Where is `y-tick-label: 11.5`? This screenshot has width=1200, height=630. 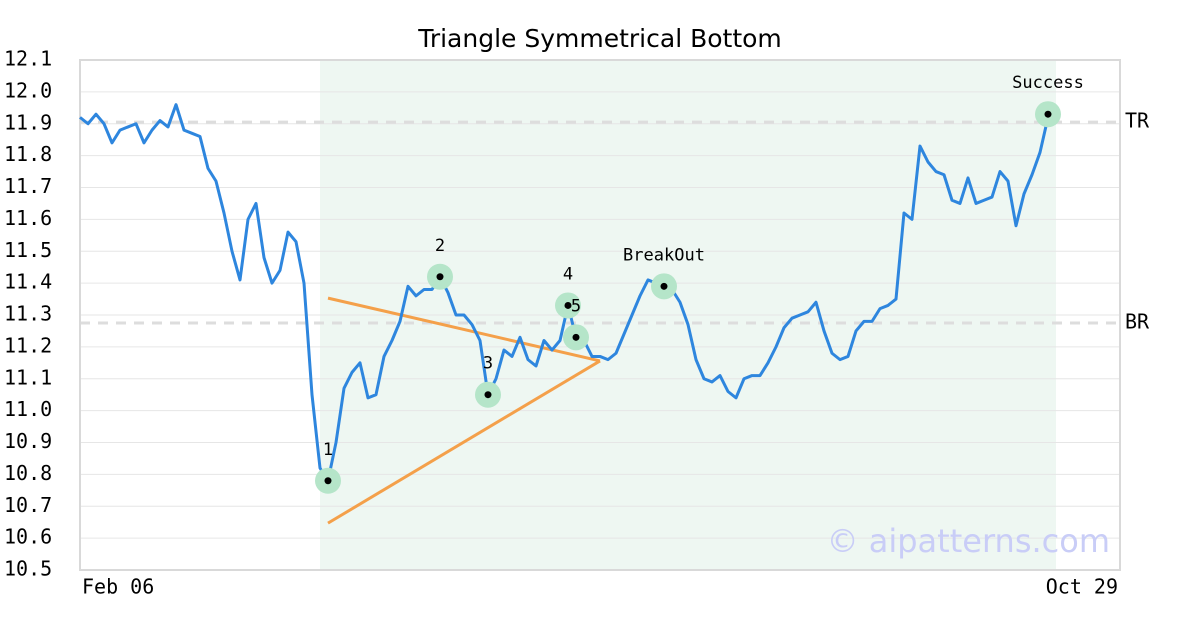 y-tick-label: 11.5 is located at coordinates (28, 250).